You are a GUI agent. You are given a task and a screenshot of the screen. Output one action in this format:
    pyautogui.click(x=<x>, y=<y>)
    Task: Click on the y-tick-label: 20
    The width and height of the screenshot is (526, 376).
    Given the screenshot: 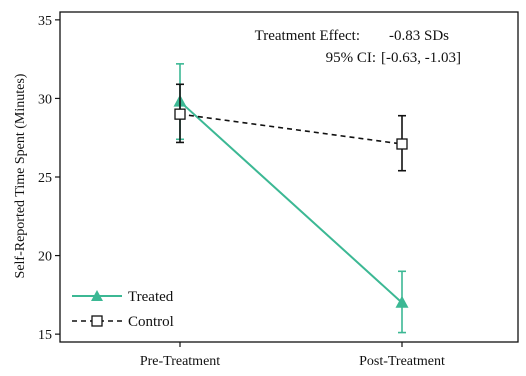 What is the action you would take?
    pyautogui.click(x=45, y=257)
    